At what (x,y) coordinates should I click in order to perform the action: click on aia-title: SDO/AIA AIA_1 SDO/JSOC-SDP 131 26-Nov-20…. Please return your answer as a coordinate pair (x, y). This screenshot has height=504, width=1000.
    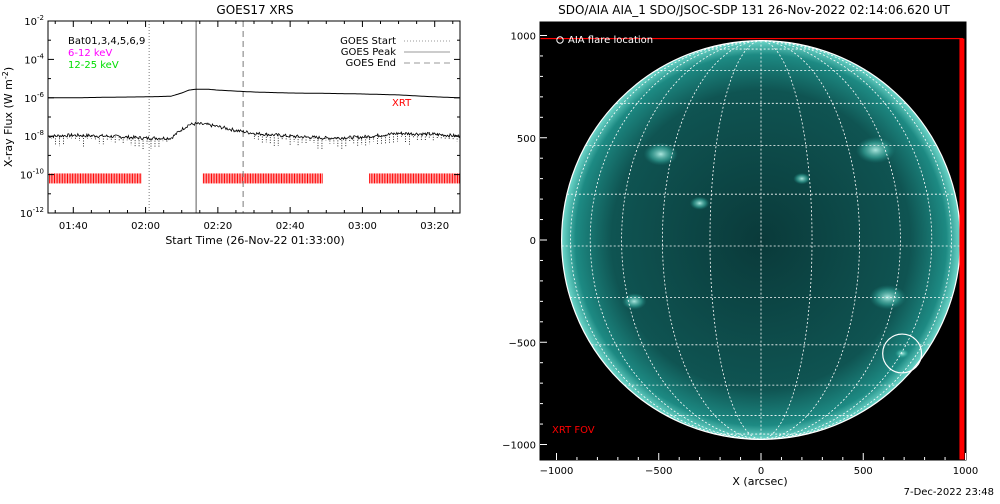
    Looking at the image, I should click on (754, 10).